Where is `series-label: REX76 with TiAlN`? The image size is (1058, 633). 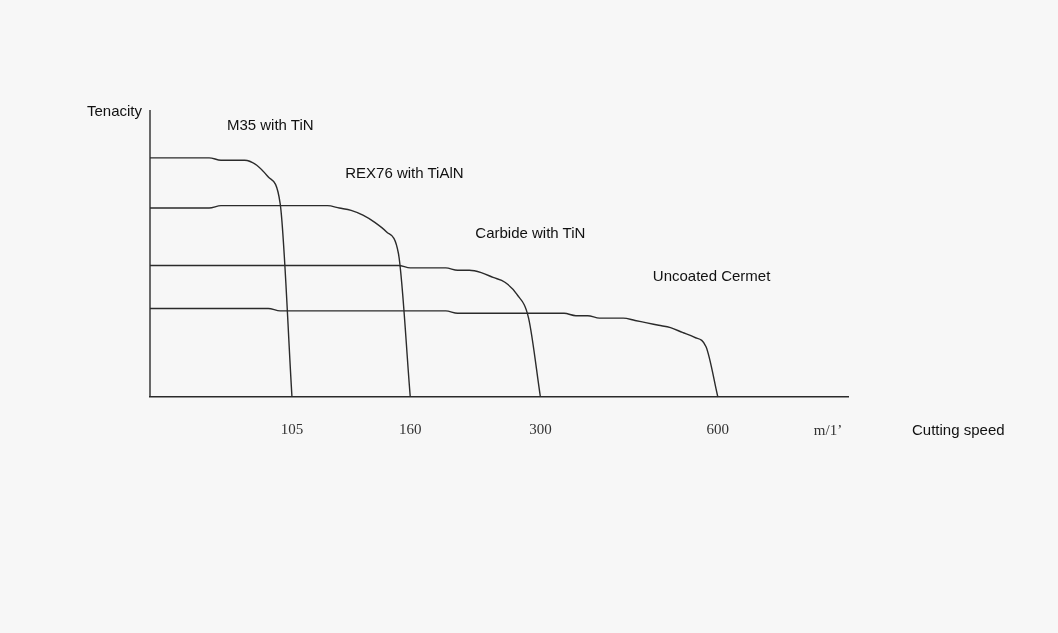 series-label: REX76 with TiAlN is located at coordinates (404, 172).